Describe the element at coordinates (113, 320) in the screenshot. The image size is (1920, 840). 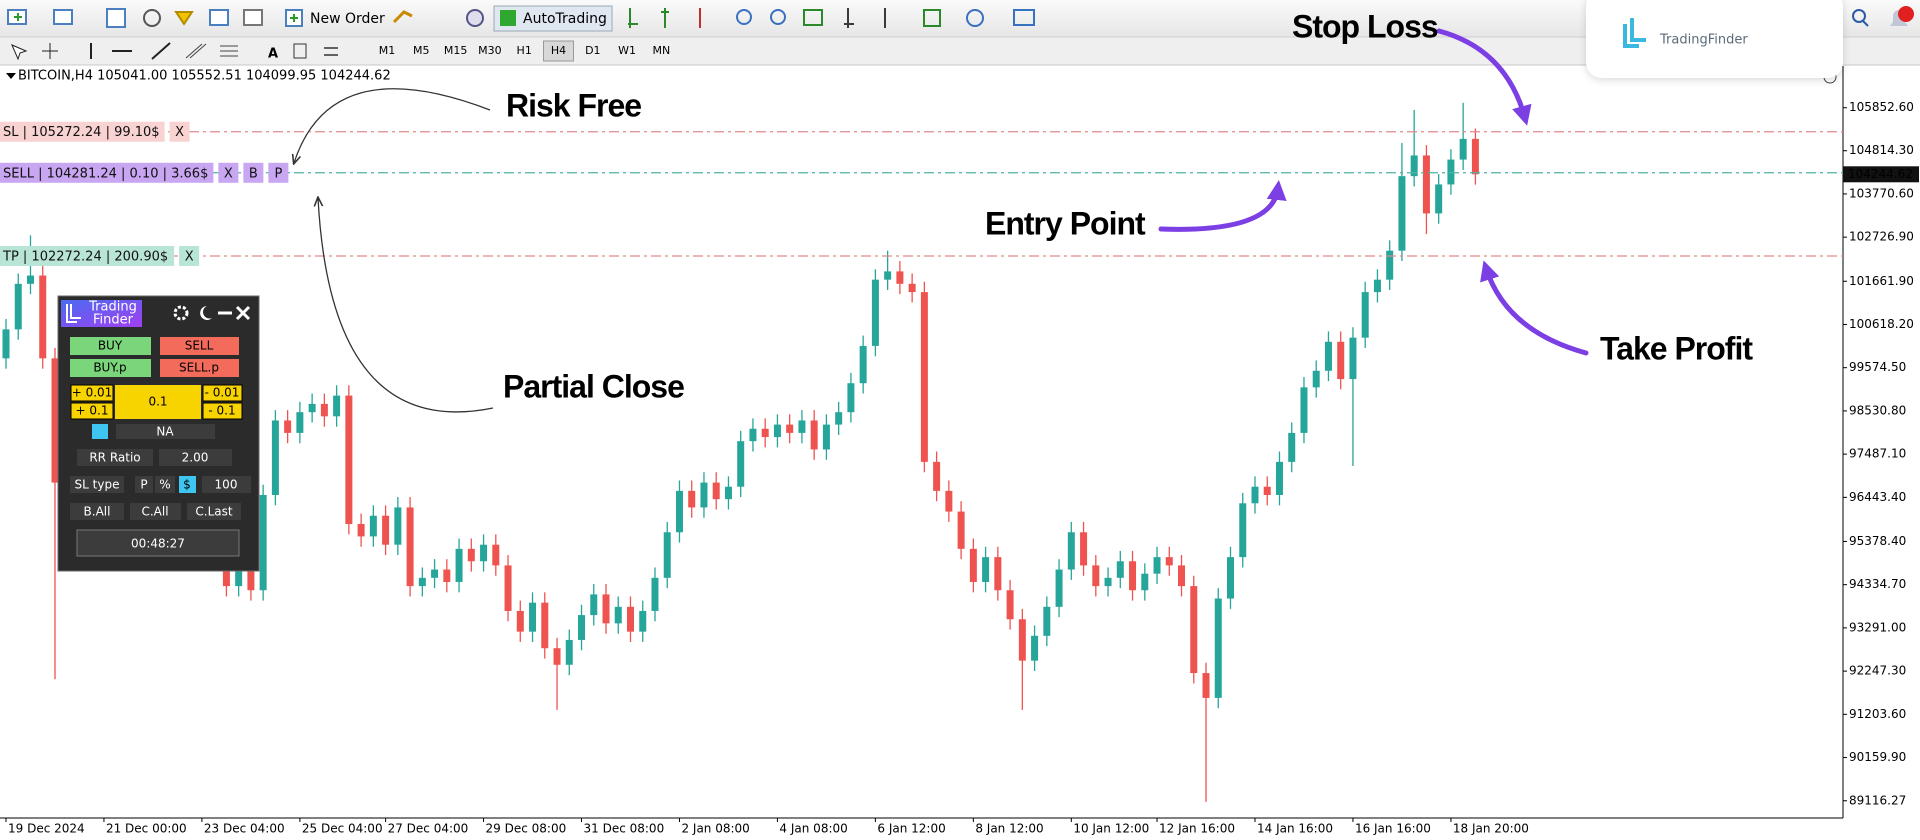
I see `logo-text: Finder` at that location.